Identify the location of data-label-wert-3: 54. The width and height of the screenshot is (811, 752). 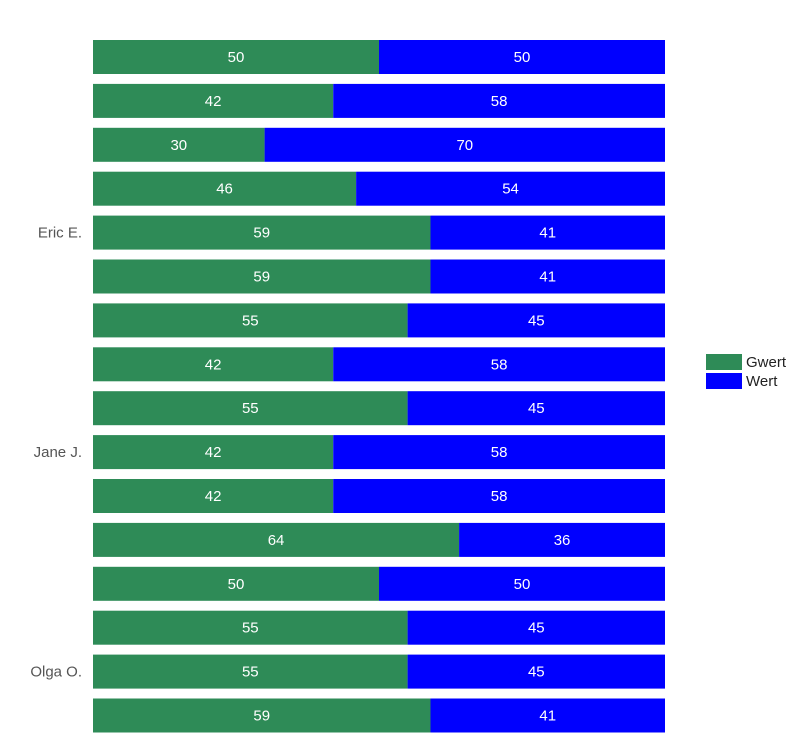
(510, 189).